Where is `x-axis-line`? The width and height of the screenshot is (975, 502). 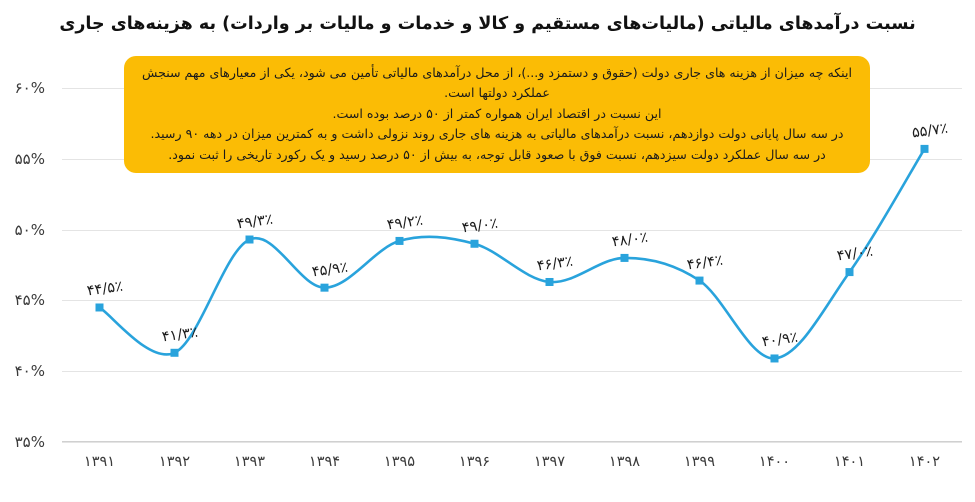 x-axis-line is located at coordinates (512, 441).